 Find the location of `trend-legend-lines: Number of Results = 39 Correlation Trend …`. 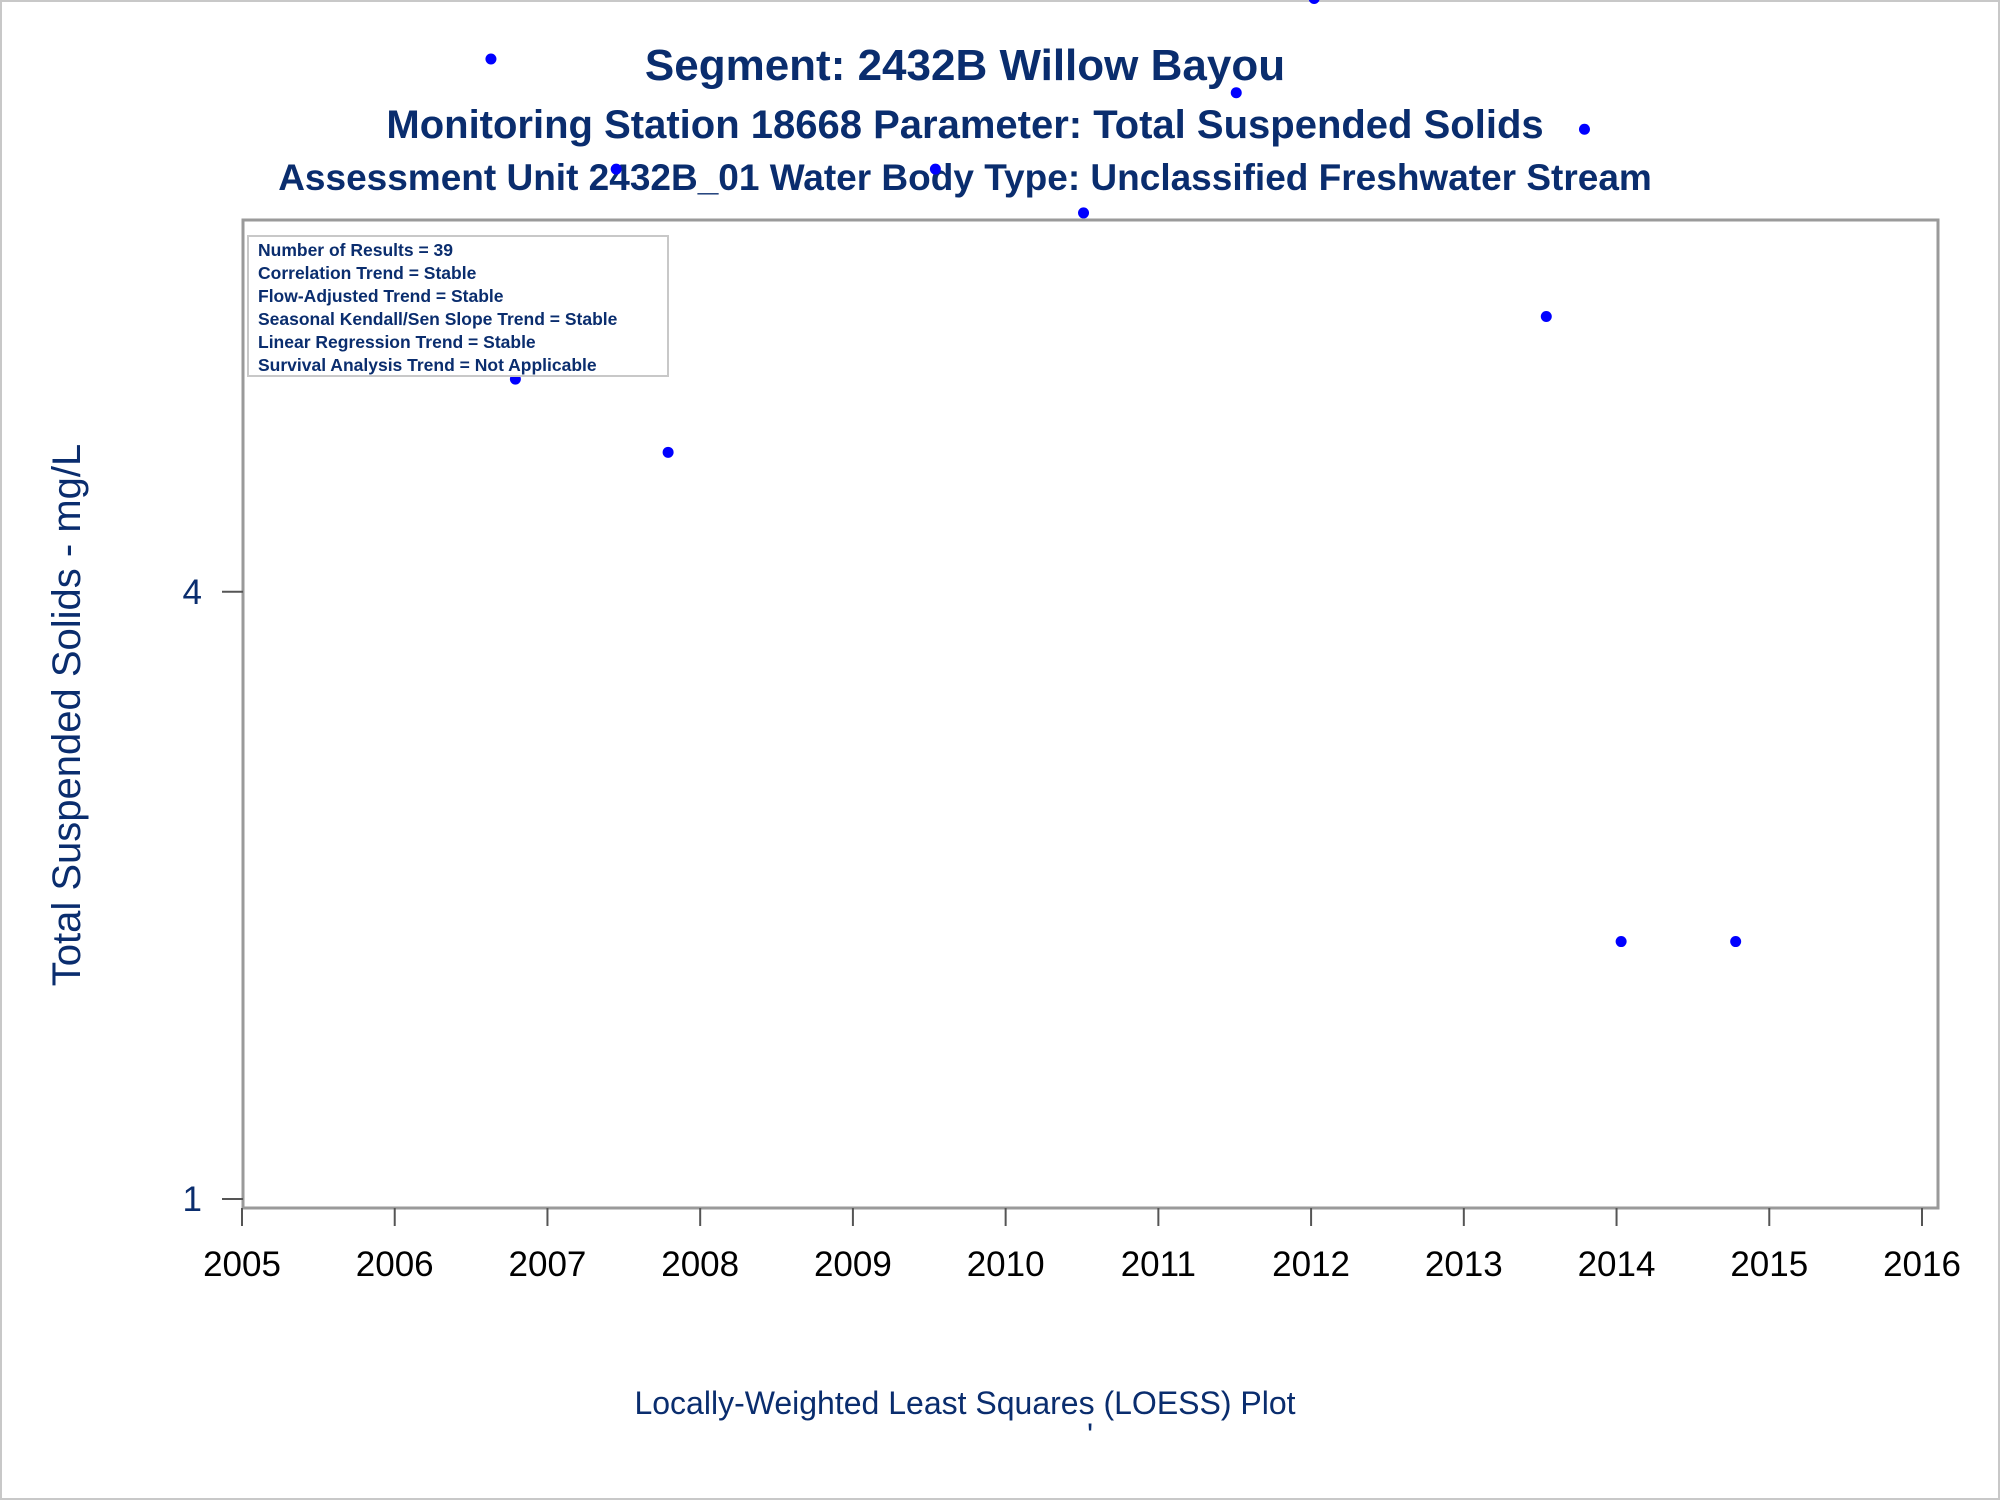

trend-legend-lines: Number of Results = 39 Correlation Trend … is located at coordinates (438, 307).